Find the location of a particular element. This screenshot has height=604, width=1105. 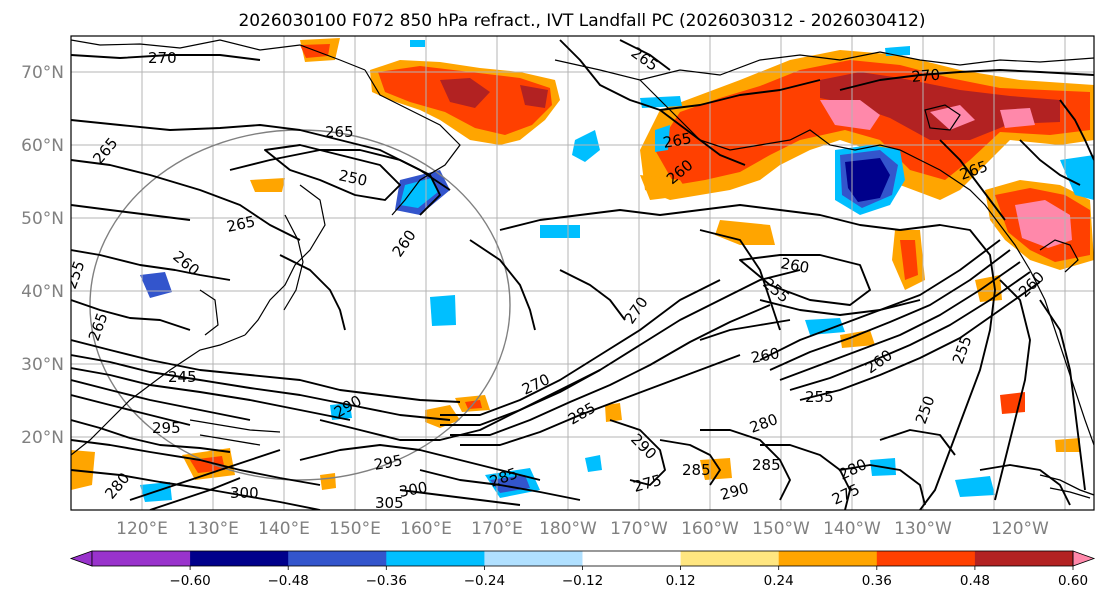

latitude-label: 60°N is located at coordinates (42, 146).